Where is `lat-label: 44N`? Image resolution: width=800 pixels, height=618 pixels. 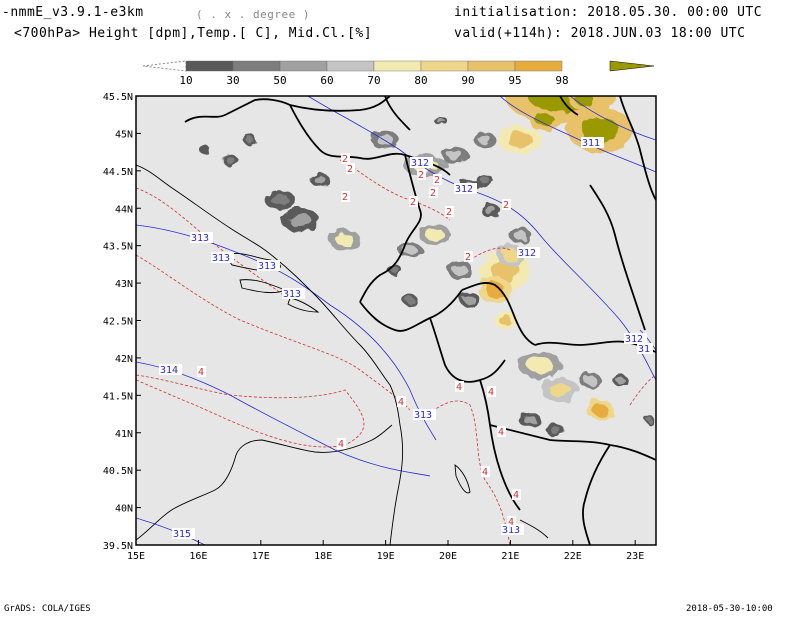
lat-label: 44N is located at coordinates (124, 209).